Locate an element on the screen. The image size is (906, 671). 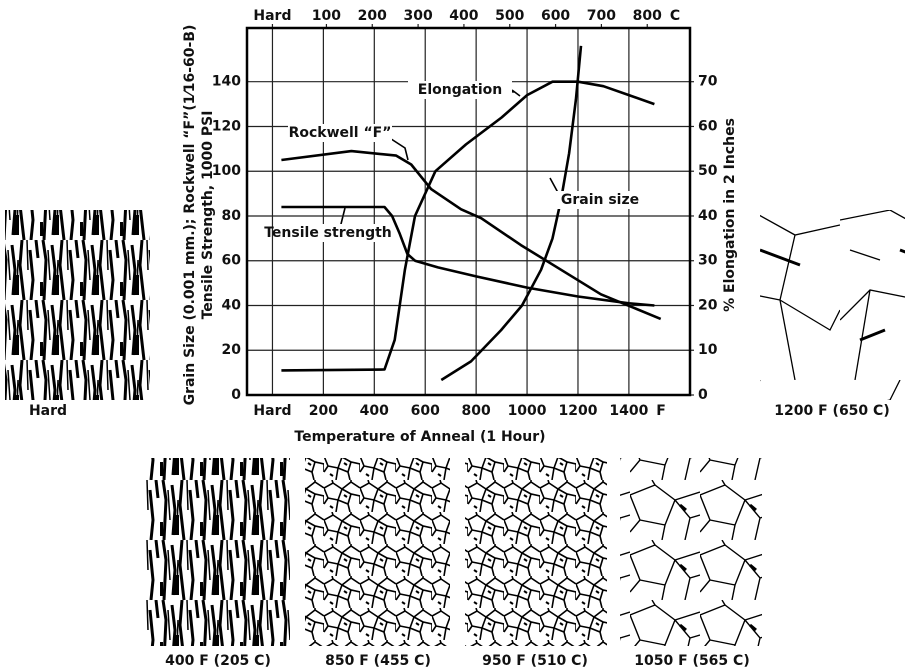
y-tick-label: 120 is located at coordinates (226, 126).